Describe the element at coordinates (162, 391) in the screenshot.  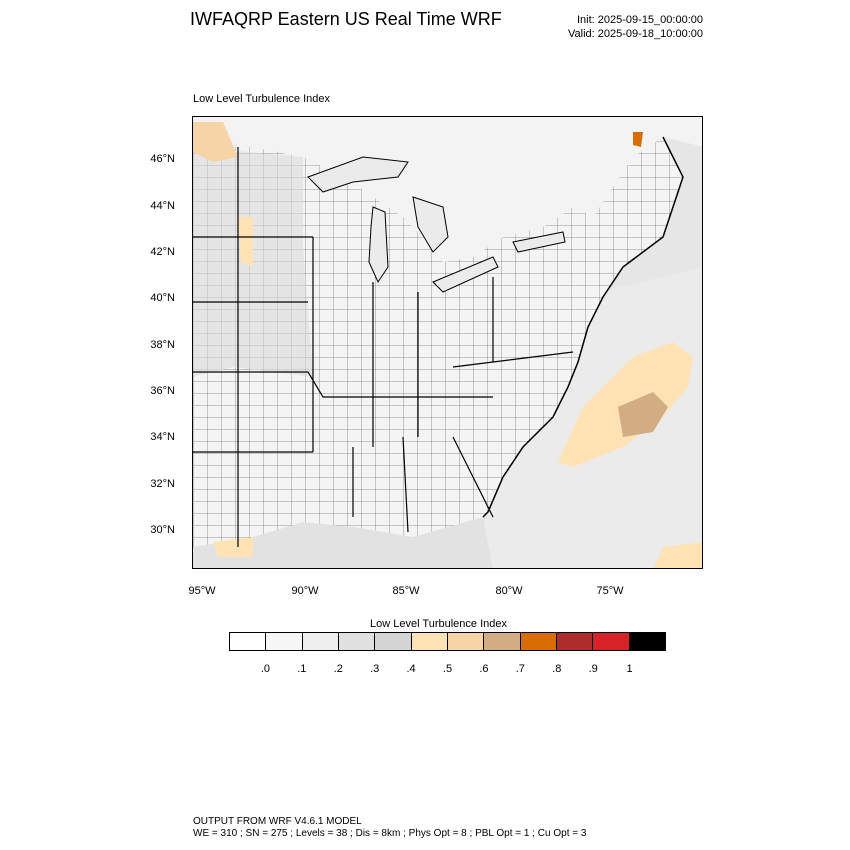
I see `lat-label-36: 36°N` at that location.